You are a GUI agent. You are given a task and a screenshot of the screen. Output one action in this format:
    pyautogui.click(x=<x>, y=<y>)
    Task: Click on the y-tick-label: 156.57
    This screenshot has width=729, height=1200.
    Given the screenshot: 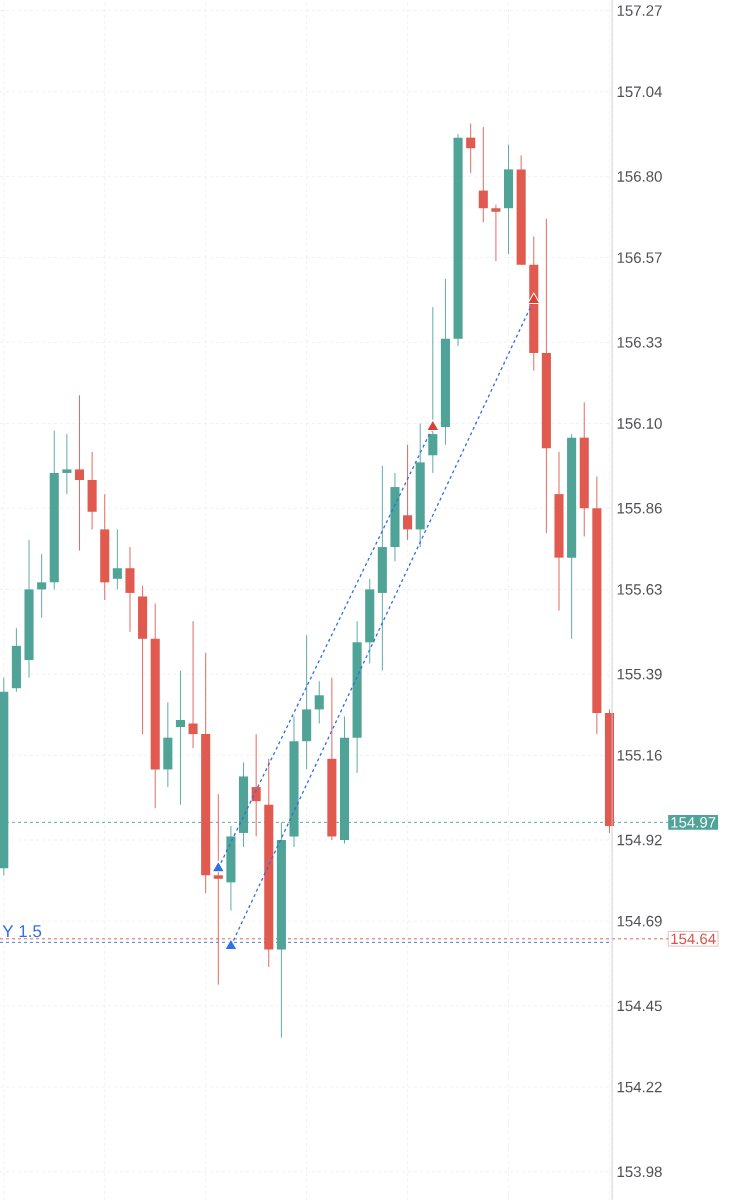 What is the action you would take?
    pyautogui.click(x=639, y=257)
    